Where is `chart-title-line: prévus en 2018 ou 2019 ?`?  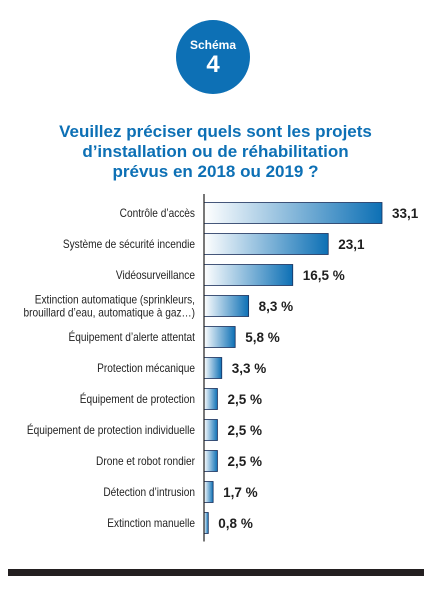 chart-title-line: prévus en 2018 ou 2019 ? is located at coordinates (215, 171).